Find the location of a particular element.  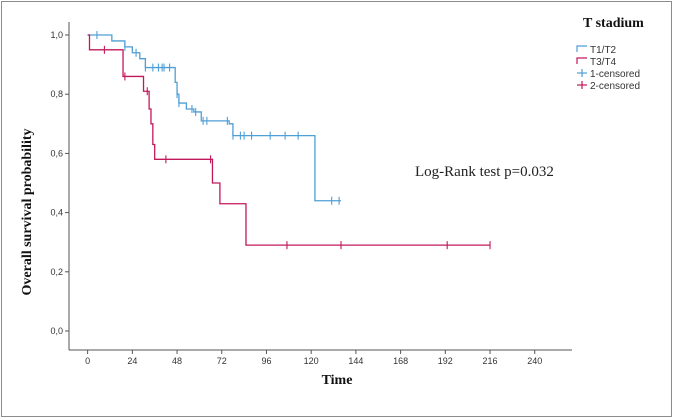

x-tick-label: 72 is located at coordinates (222, 361).